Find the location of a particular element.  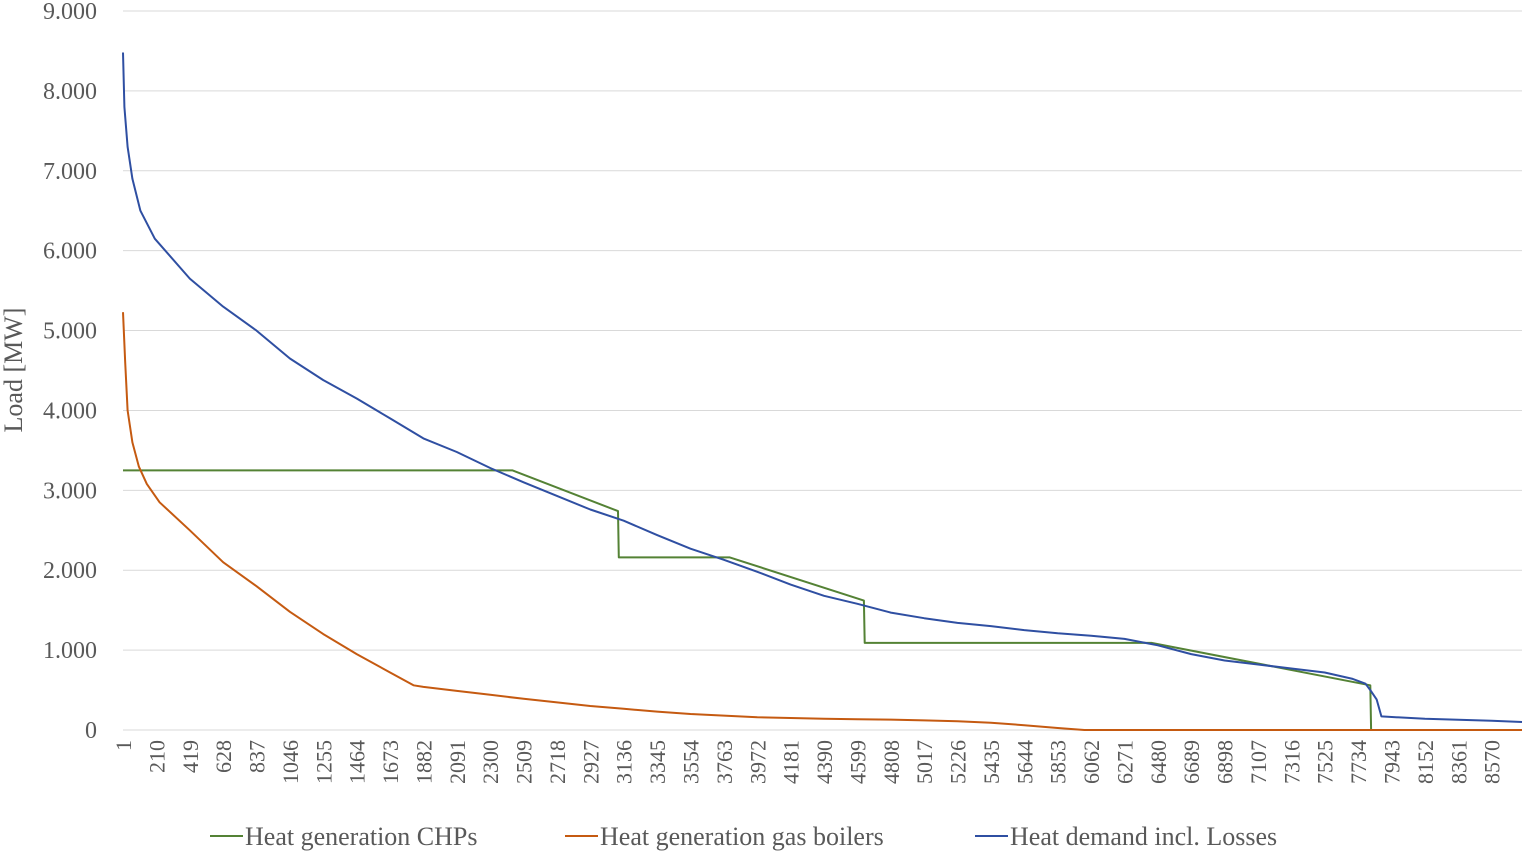

legend-item-heat-demand-incl-losses: Heat demand incl. Losses is located at coordinates (1126, 836).